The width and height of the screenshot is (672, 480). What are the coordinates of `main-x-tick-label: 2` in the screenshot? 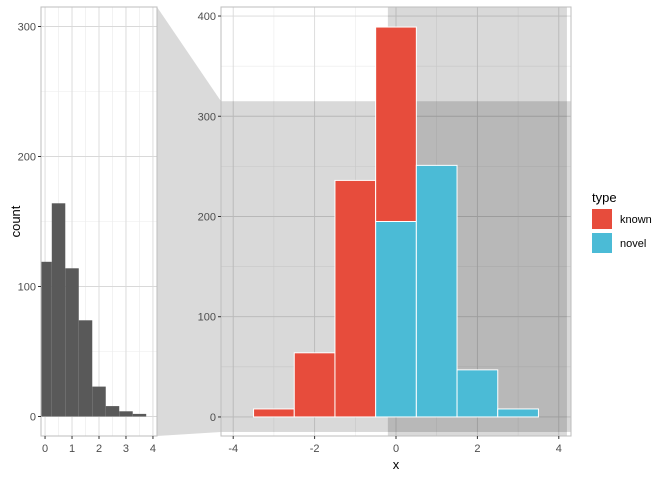 It's located at (477, 449).